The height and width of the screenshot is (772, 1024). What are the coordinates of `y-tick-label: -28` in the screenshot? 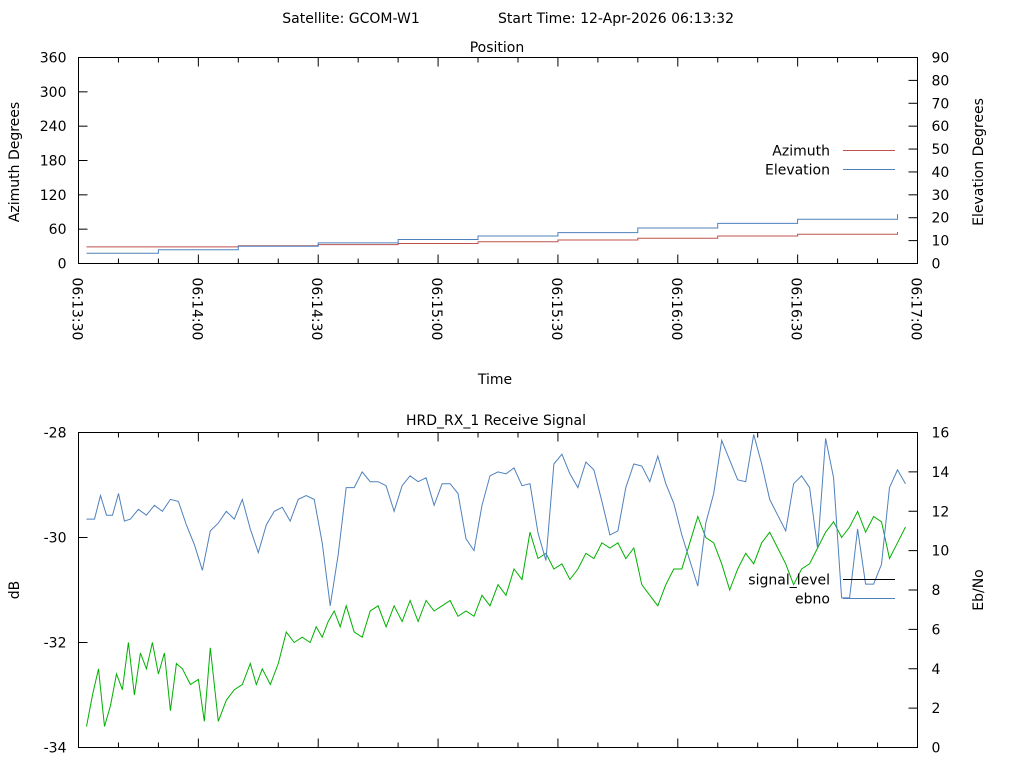 It's located at (55, 434).